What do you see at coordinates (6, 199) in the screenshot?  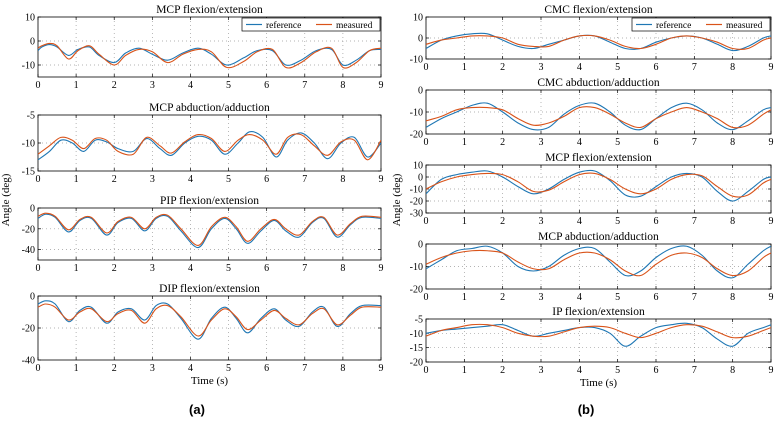 I see `ylabel-panel-a: Angle (deg)` at bounding box center [6, 199].